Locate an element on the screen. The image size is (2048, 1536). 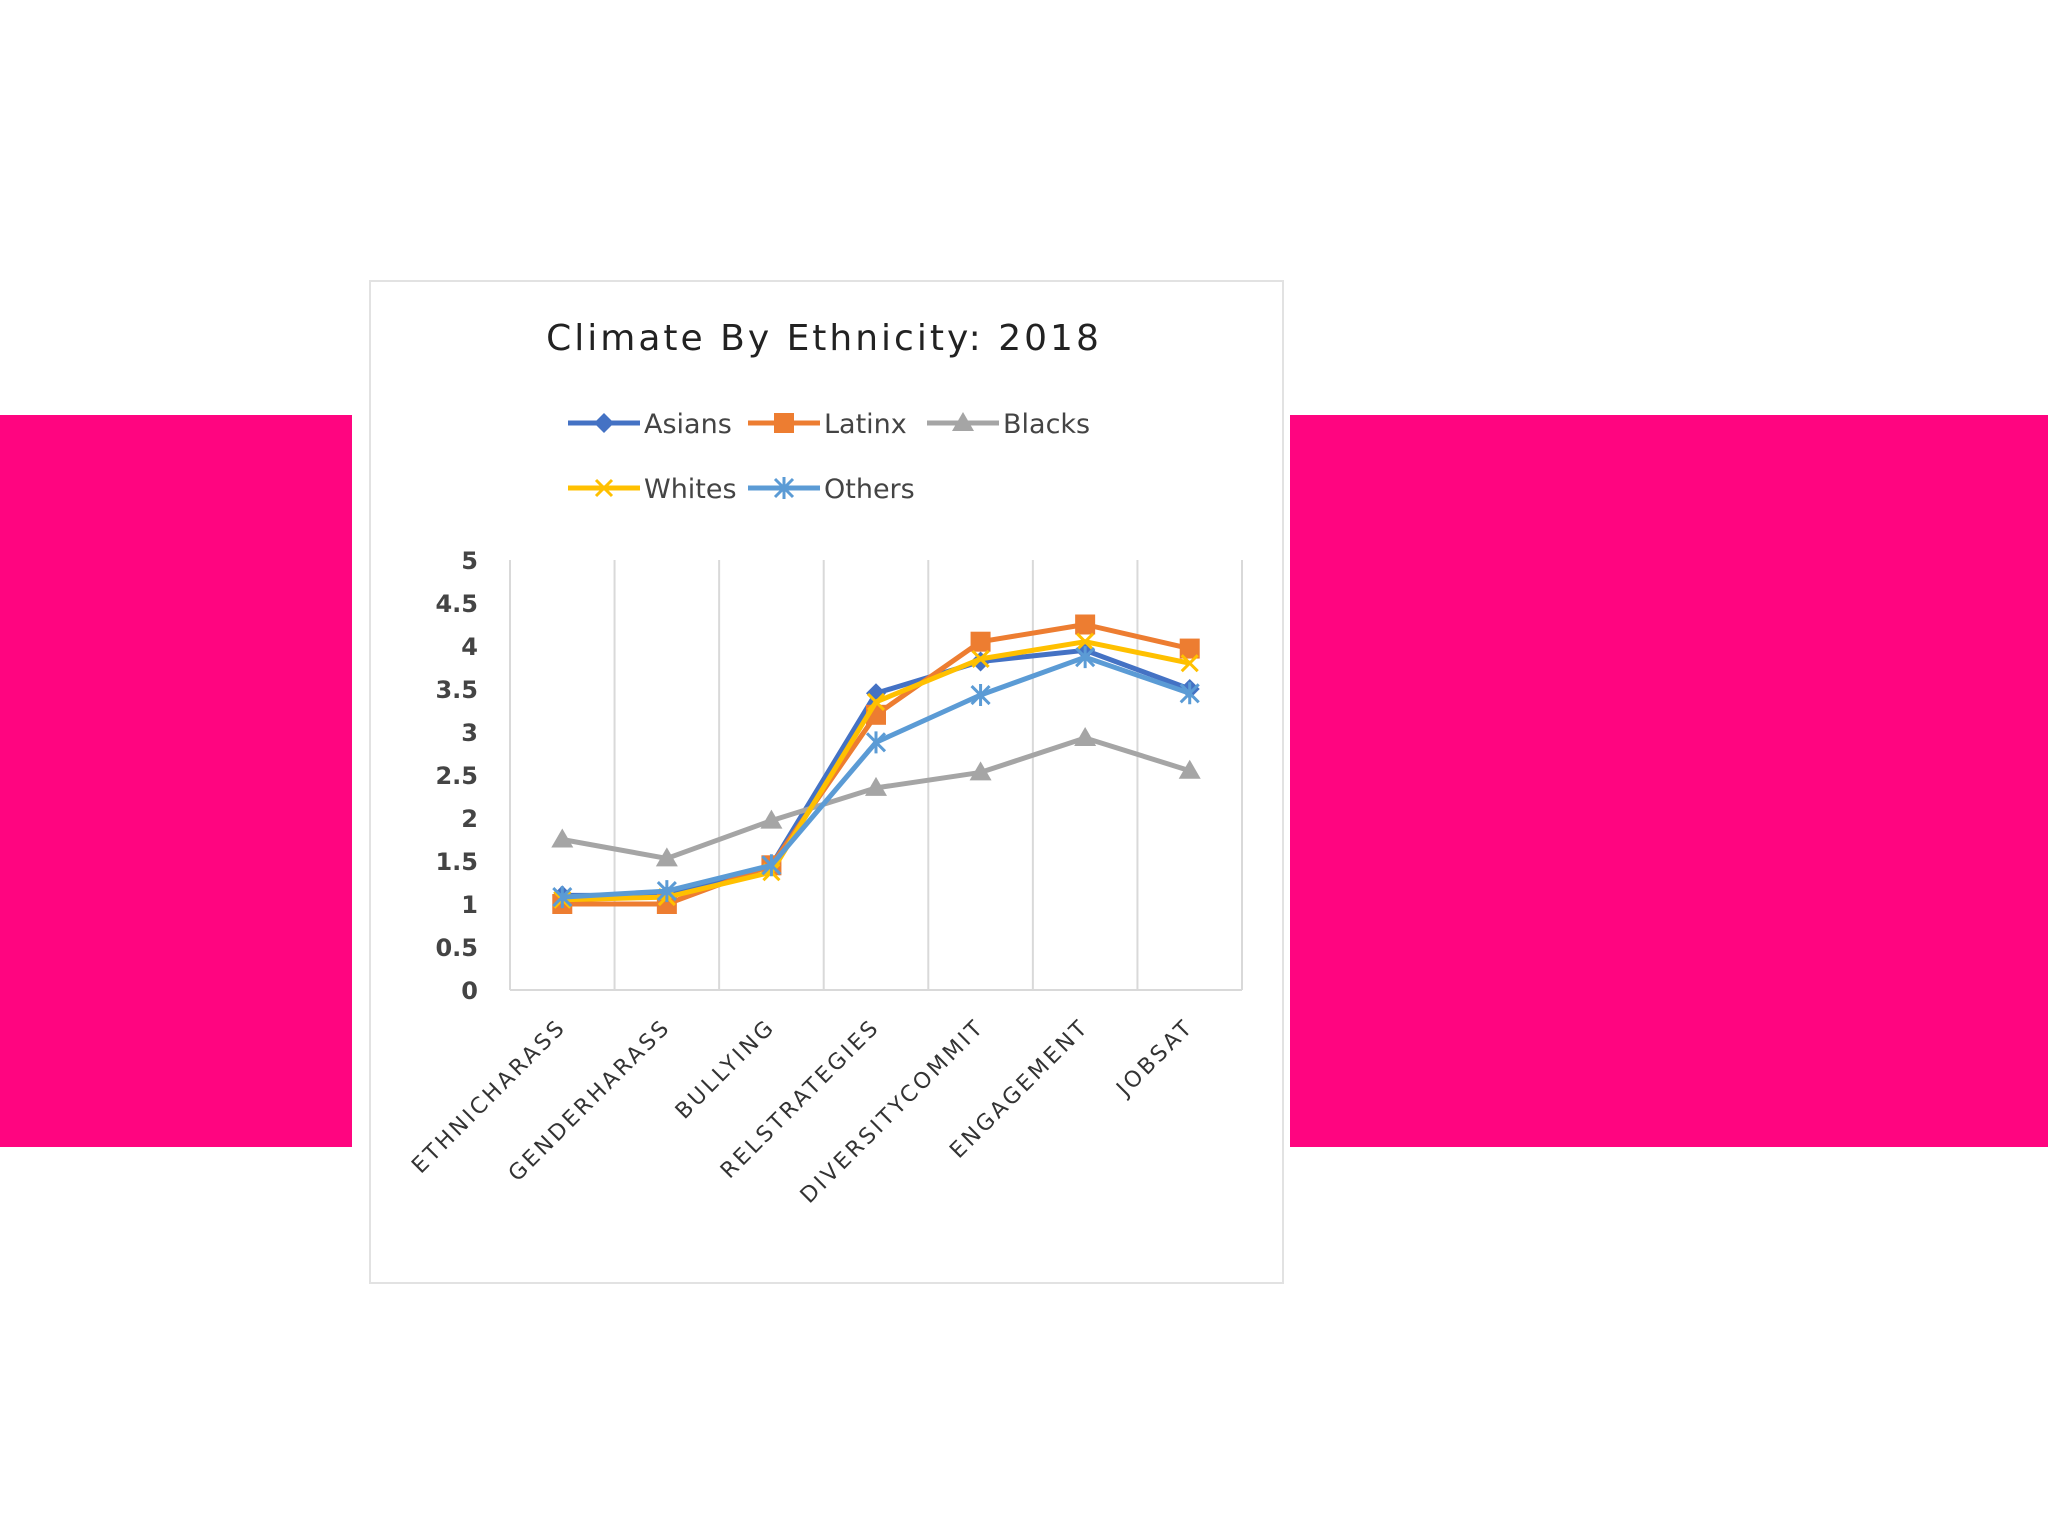
y-tick-label: 2.5 is located at coordinates (456, 776).